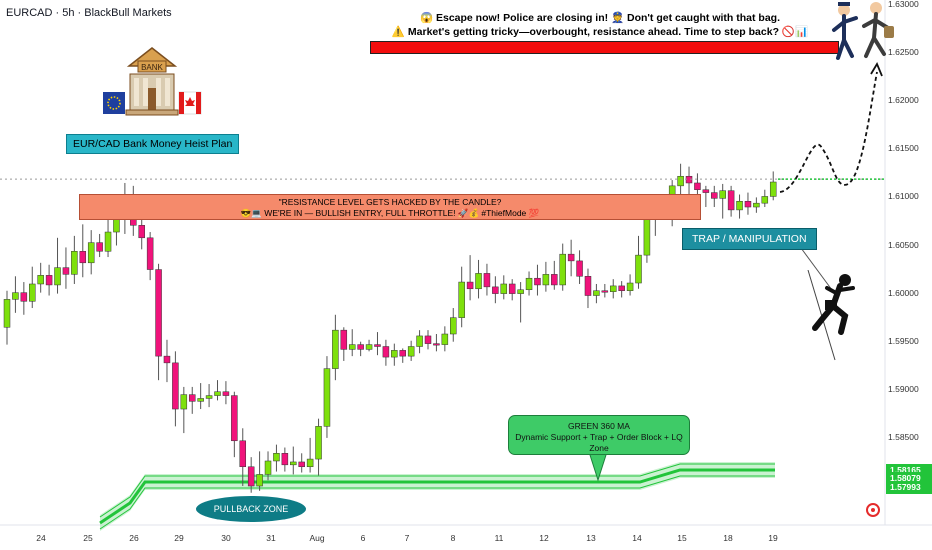 The height and width of the screenshot is (550, 932). I want to click on ma-callout-title: GREEN 360 MA, so click(599, 426).